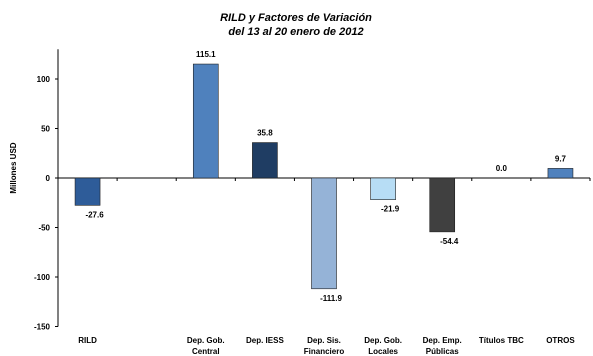 The image size is (593, 356). I want to click on y-axis-label: Millones USD, so click(13, 167).